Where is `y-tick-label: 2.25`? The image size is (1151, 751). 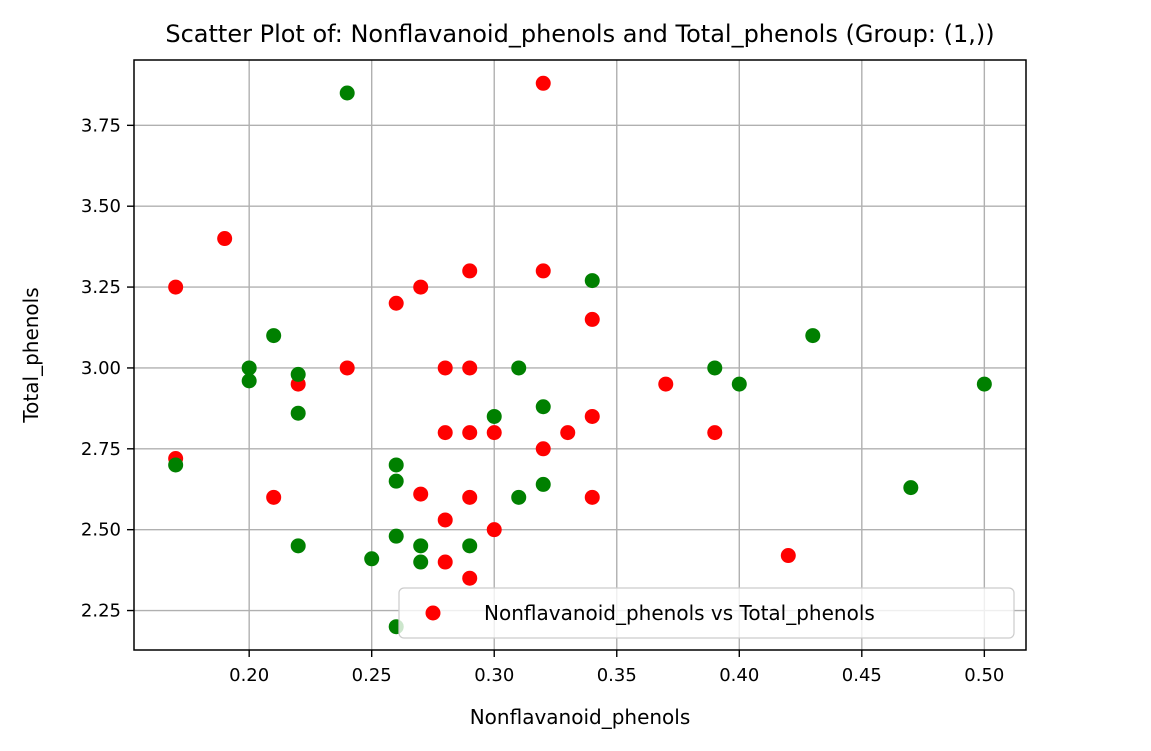 y-tick-label: 2.25 is located at coordinates (101, 611).